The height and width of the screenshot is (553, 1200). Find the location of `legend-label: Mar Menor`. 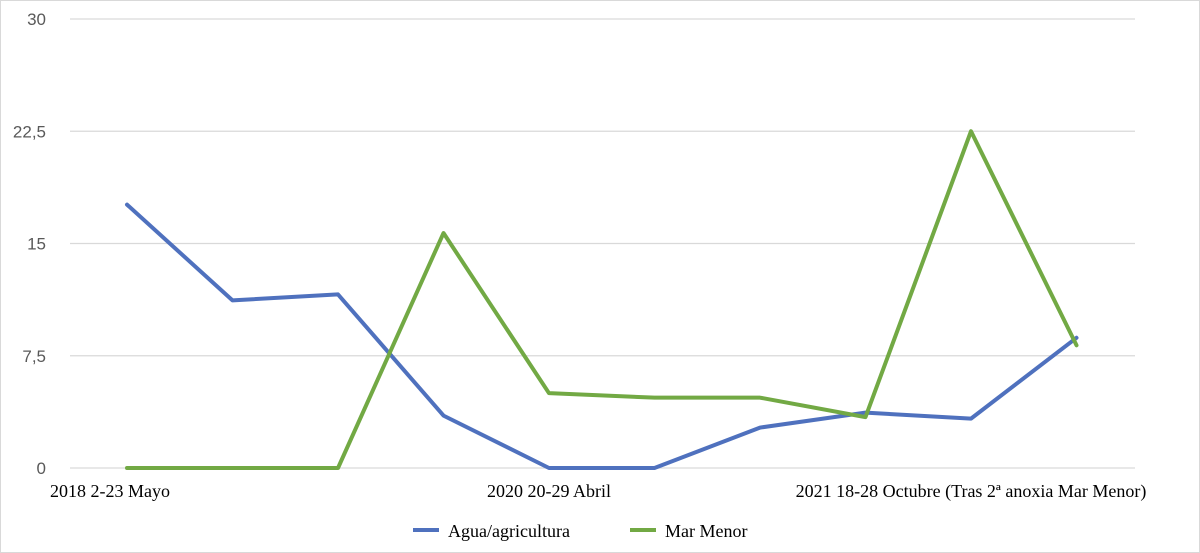

legend-label: Mar Menor is located at coordinates (706, 531).